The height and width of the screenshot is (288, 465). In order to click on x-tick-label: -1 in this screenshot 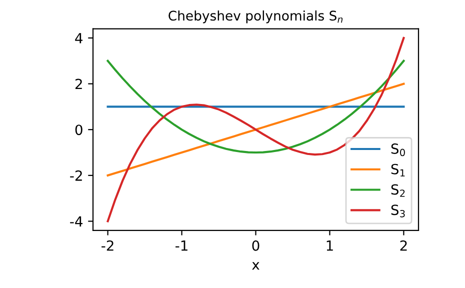, I will do `click(182, 245)`.